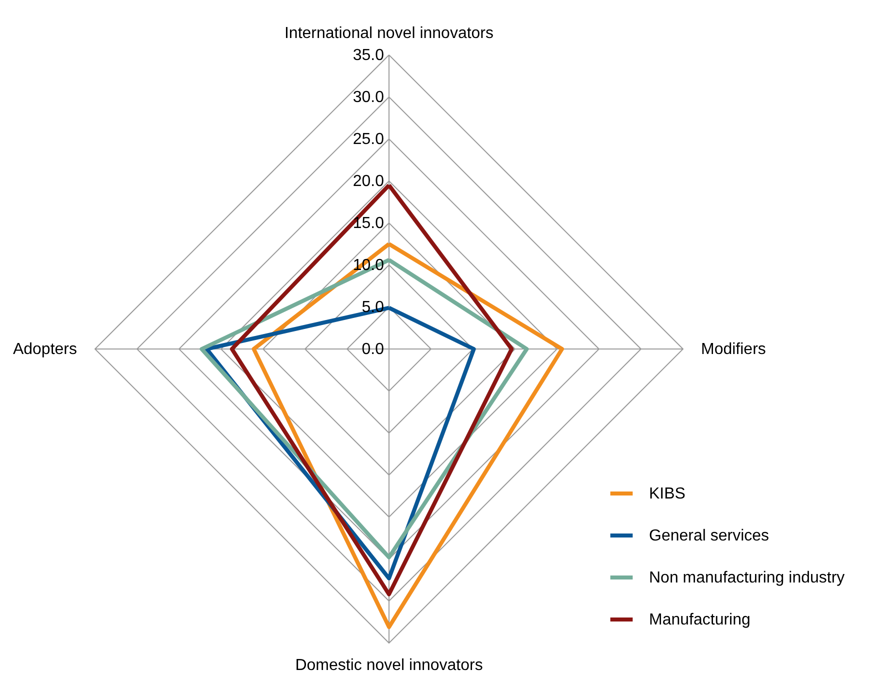  I want to click on y-tick-label: 15.0, so click(368, 223).